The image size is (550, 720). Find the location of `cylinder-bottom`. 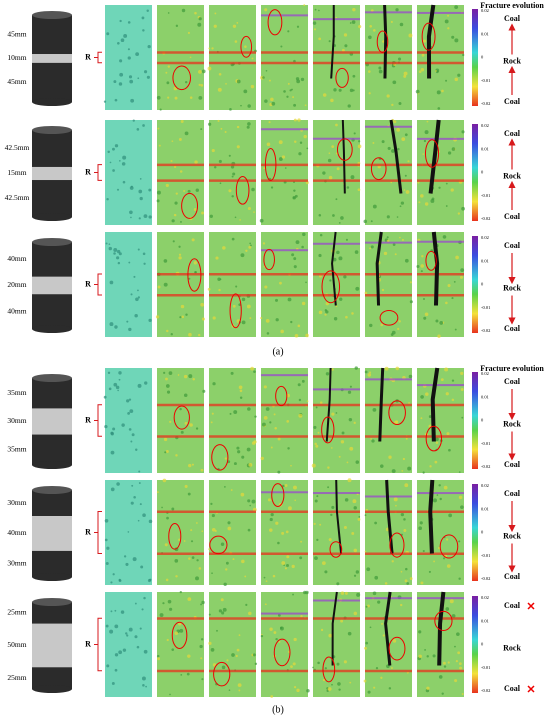

cylinder-bottom is located at coordinates (52, 217).